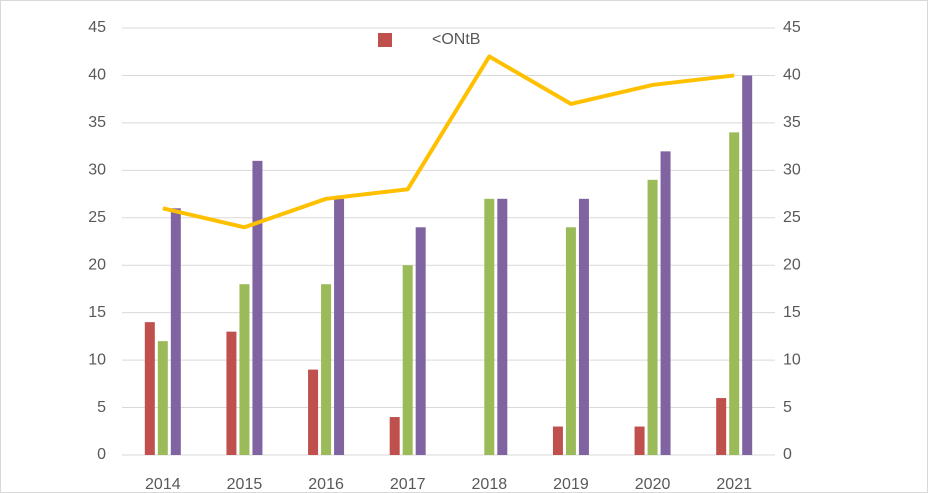 This screenshot has height=493, width=928. I want to click on y2-tick-label: 10, so click(792, 359).